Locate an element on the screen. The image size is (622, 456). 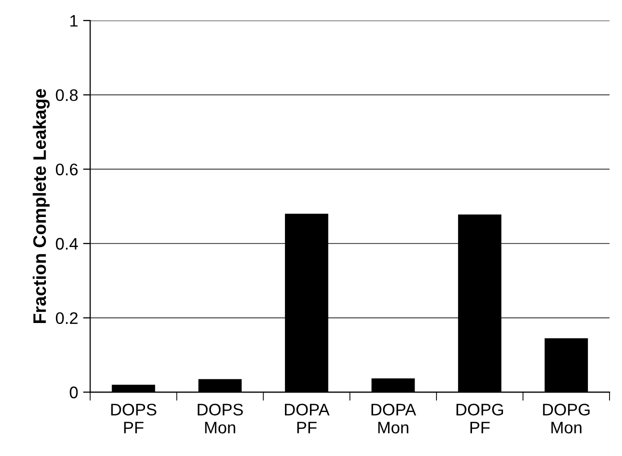
y-tick-label: 1 is located at coordinates (74, 21).